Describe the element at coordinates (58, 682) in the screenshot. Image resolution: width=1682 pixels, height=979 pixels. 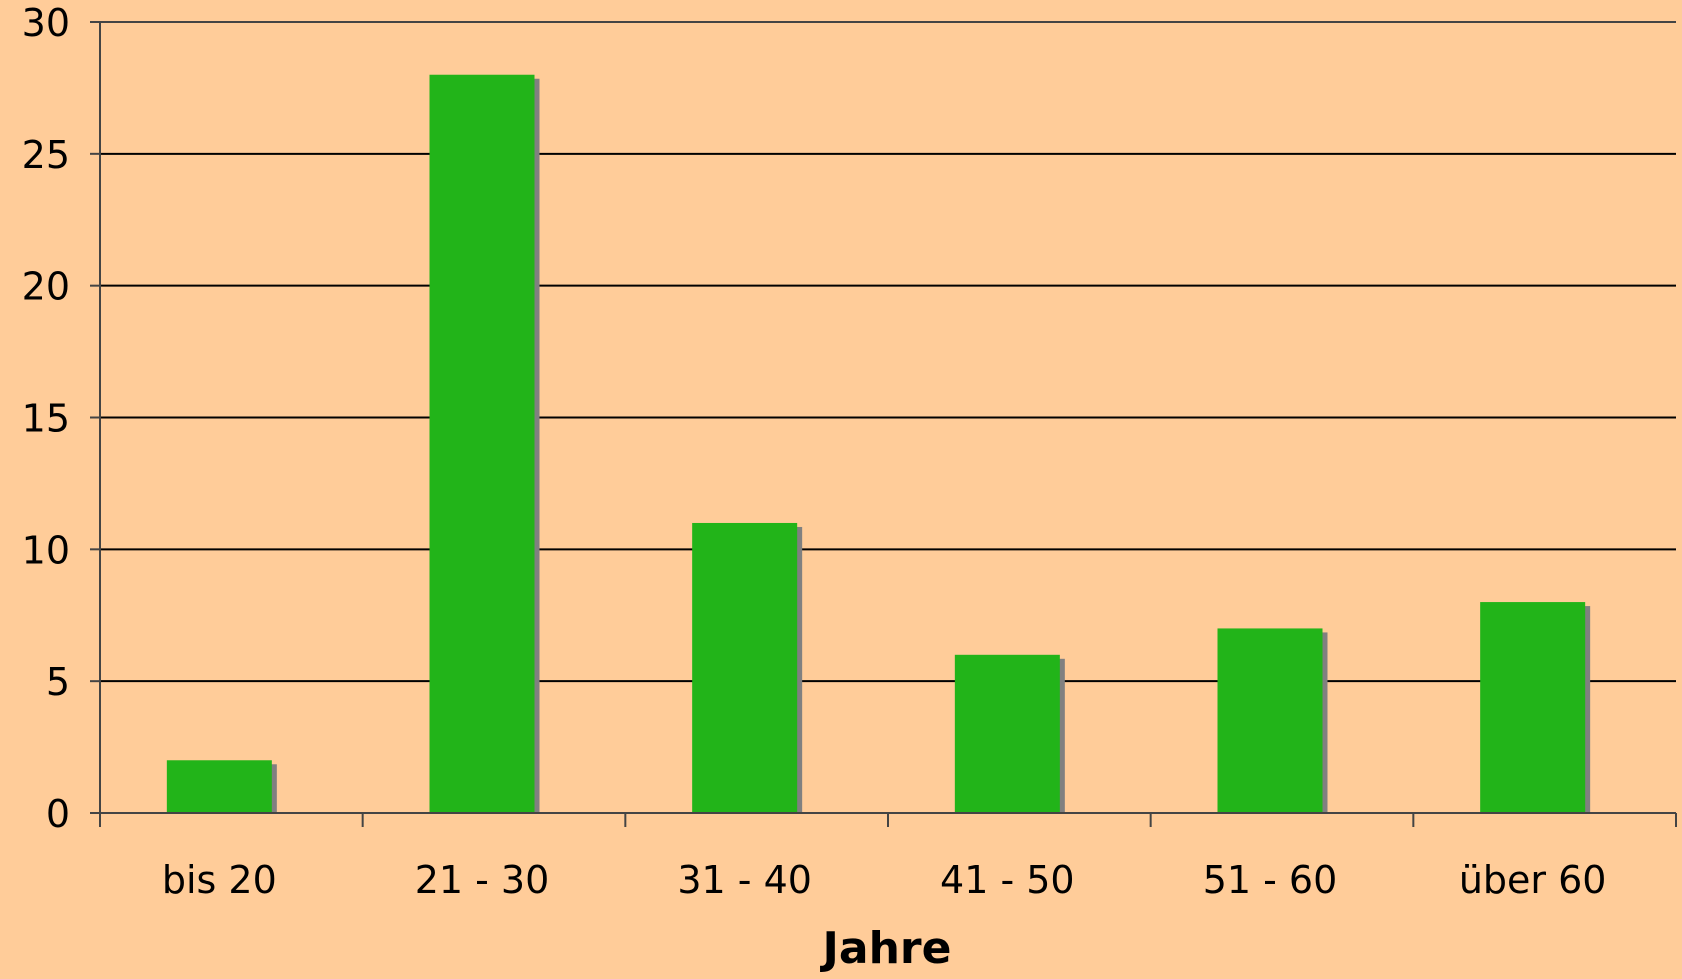
I see `y-tick-label: 5` at that location.